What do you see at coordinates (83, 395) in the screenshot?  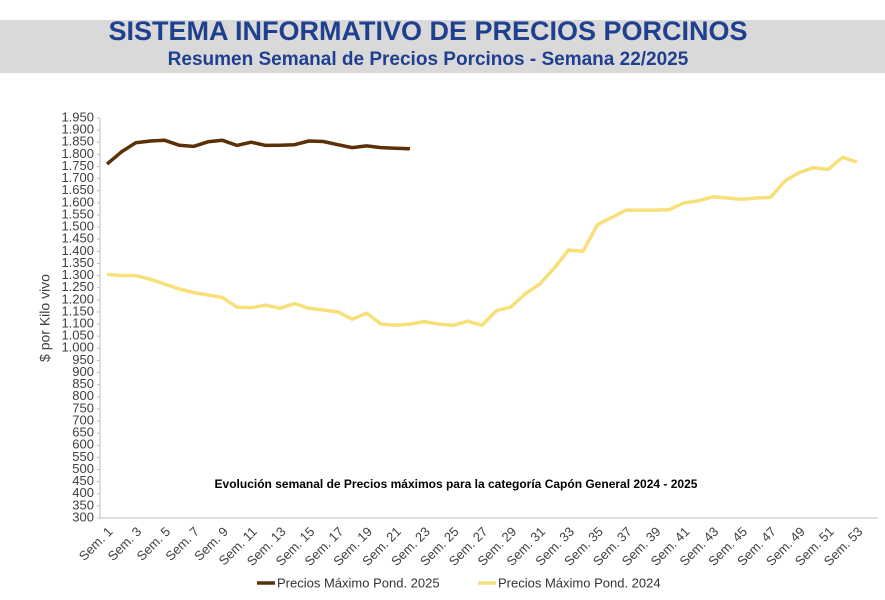 I see `y-tick-label: 800` at bounding box center [83, 395].